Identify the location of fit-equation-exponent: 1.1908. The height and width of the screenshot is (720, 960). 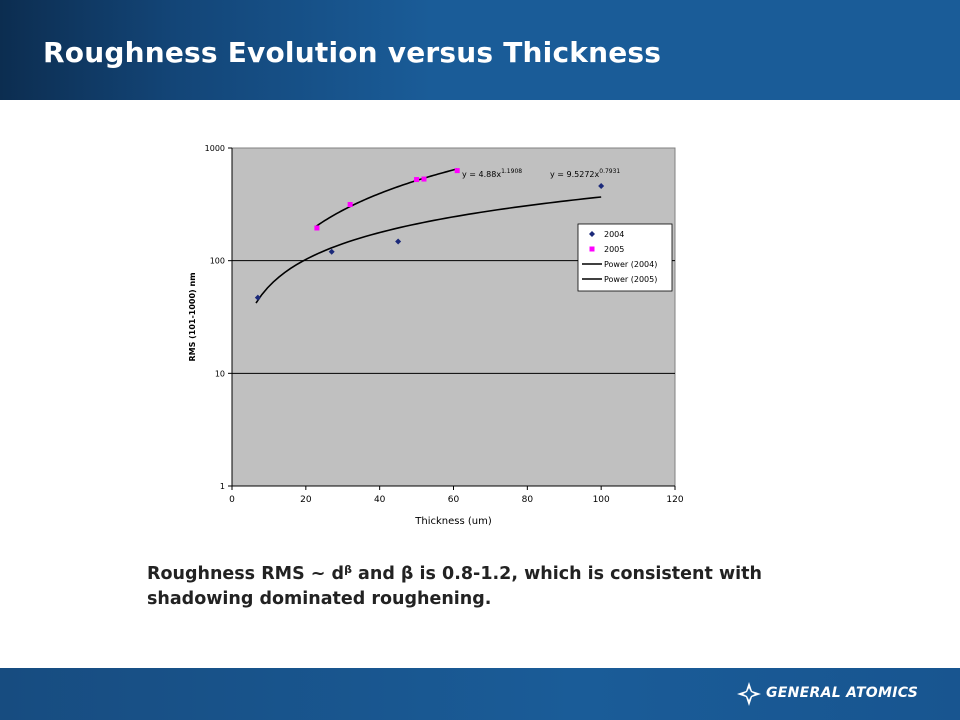
(511, 171).